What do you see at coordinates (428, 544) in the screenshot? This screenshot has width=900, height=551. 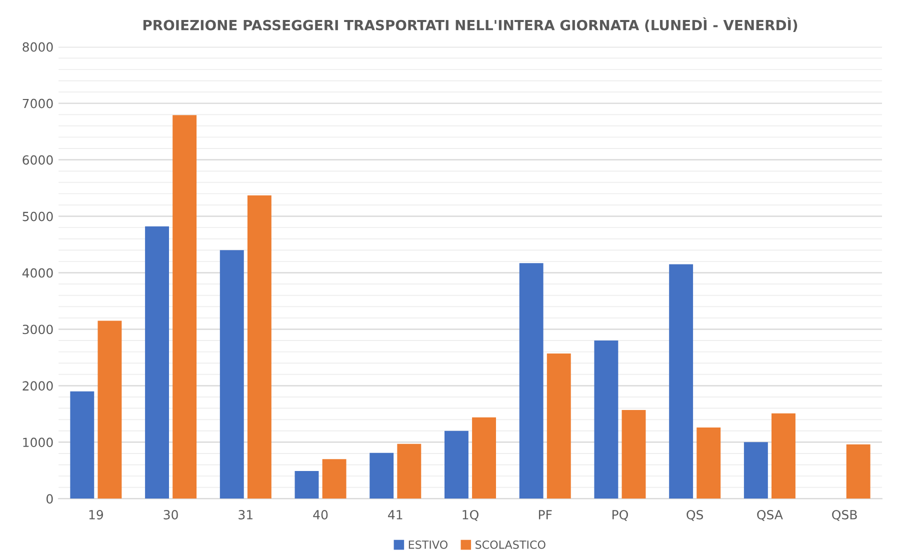 I see `legend-label: ESTIVO` at bounding box center [428, 544].